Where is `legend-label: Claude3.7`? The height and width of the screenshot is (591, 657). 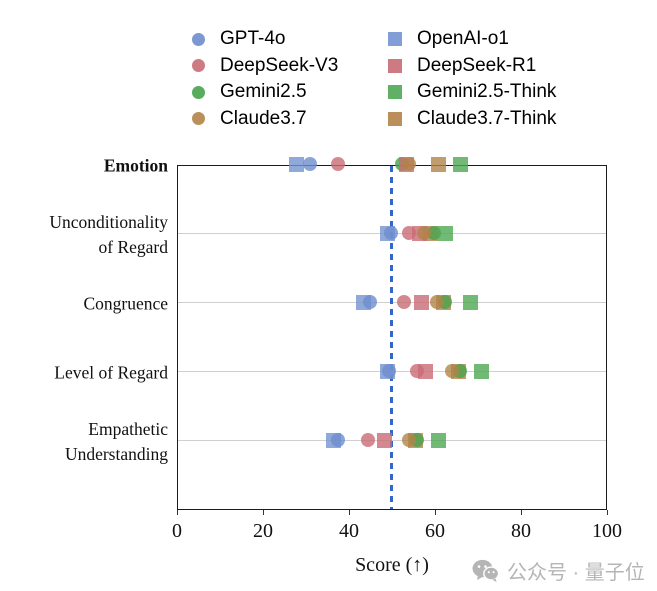 legend-label: Claude3.7 is located at coordinates (263, 118).